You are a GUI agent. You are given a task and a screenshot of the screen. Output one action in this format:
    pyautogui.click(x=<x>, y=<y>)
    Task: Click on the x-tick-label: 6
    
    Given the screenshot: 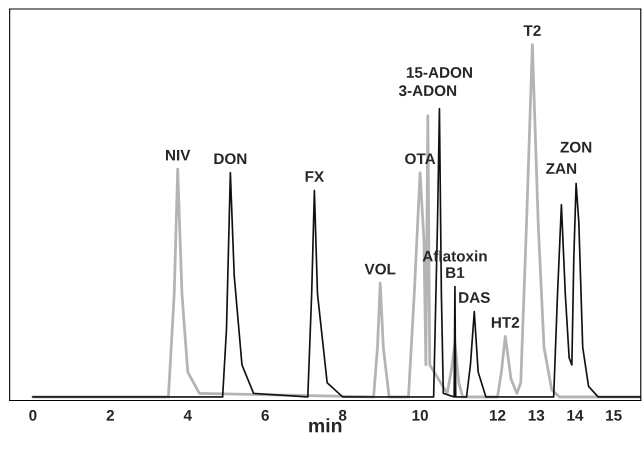 What is the action you would take?
    pyautogui.click(x=265, y=415)
    